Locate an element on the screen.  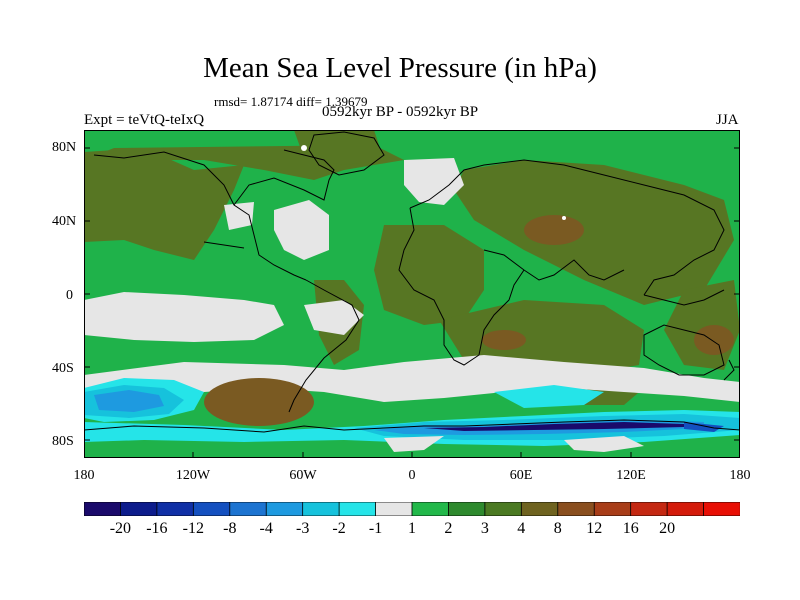
lon-label: 60W is located at coordinates (303, 475).